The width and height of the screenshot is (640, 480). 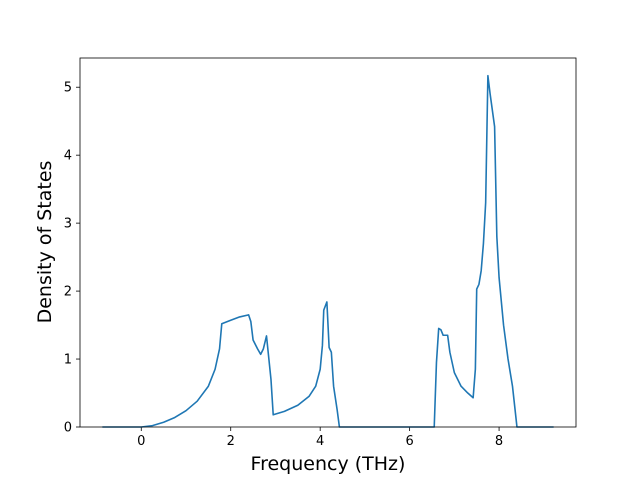 I want to click on x-tick-label: 2, so click(x=231, y=441).